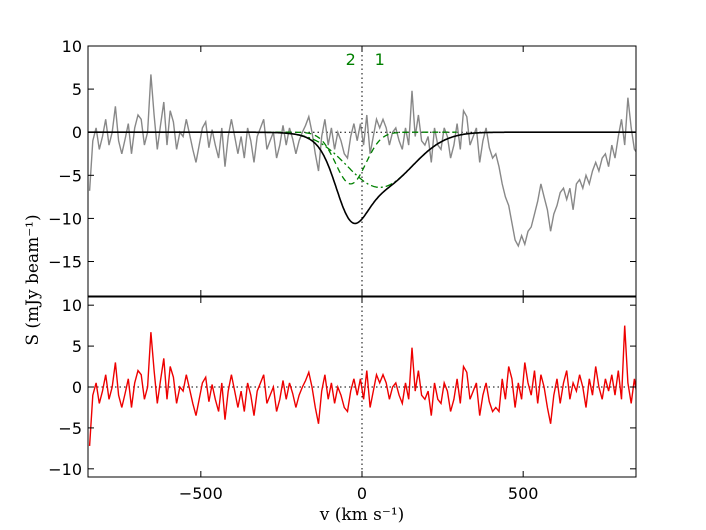  What do you see at coordinates (362, 515) in the screenshot?
I see `x-axis-label: v (km s⁻¹)` at bounding box center [362, 515].